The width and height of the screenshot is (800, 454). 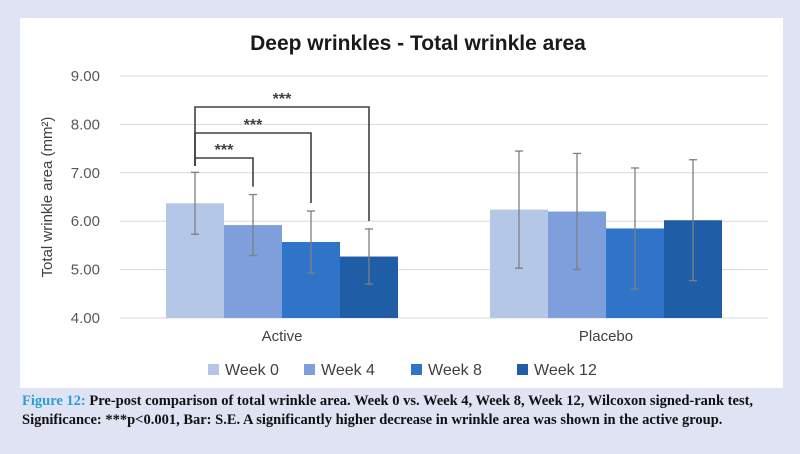 What do you see at coordinates (455, 370) in the screenshot?
I see `legend-label: Week 8` at bounding box center [455, 370].